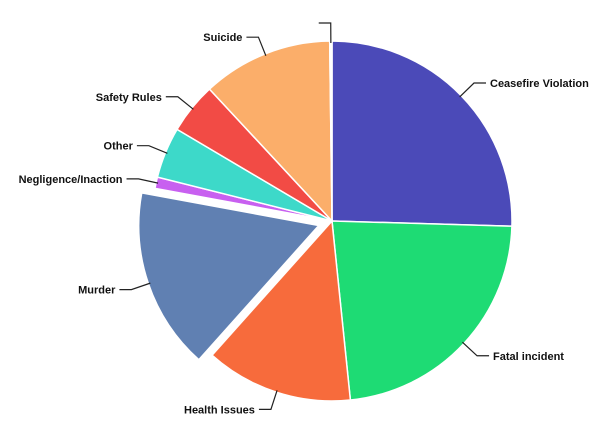 The width and height of the screenshot is (600, 440). I want to click on slice-ceasefire-violation, so click(422, 133).